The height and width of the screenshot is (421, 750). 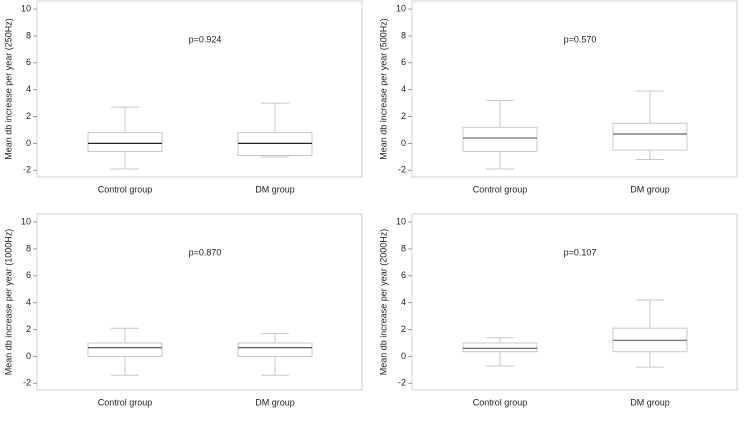 What do you see at coordinates (580, 39) in the screenshot?
I see `annotation: p=0.570` at bounding box center [580, 39].